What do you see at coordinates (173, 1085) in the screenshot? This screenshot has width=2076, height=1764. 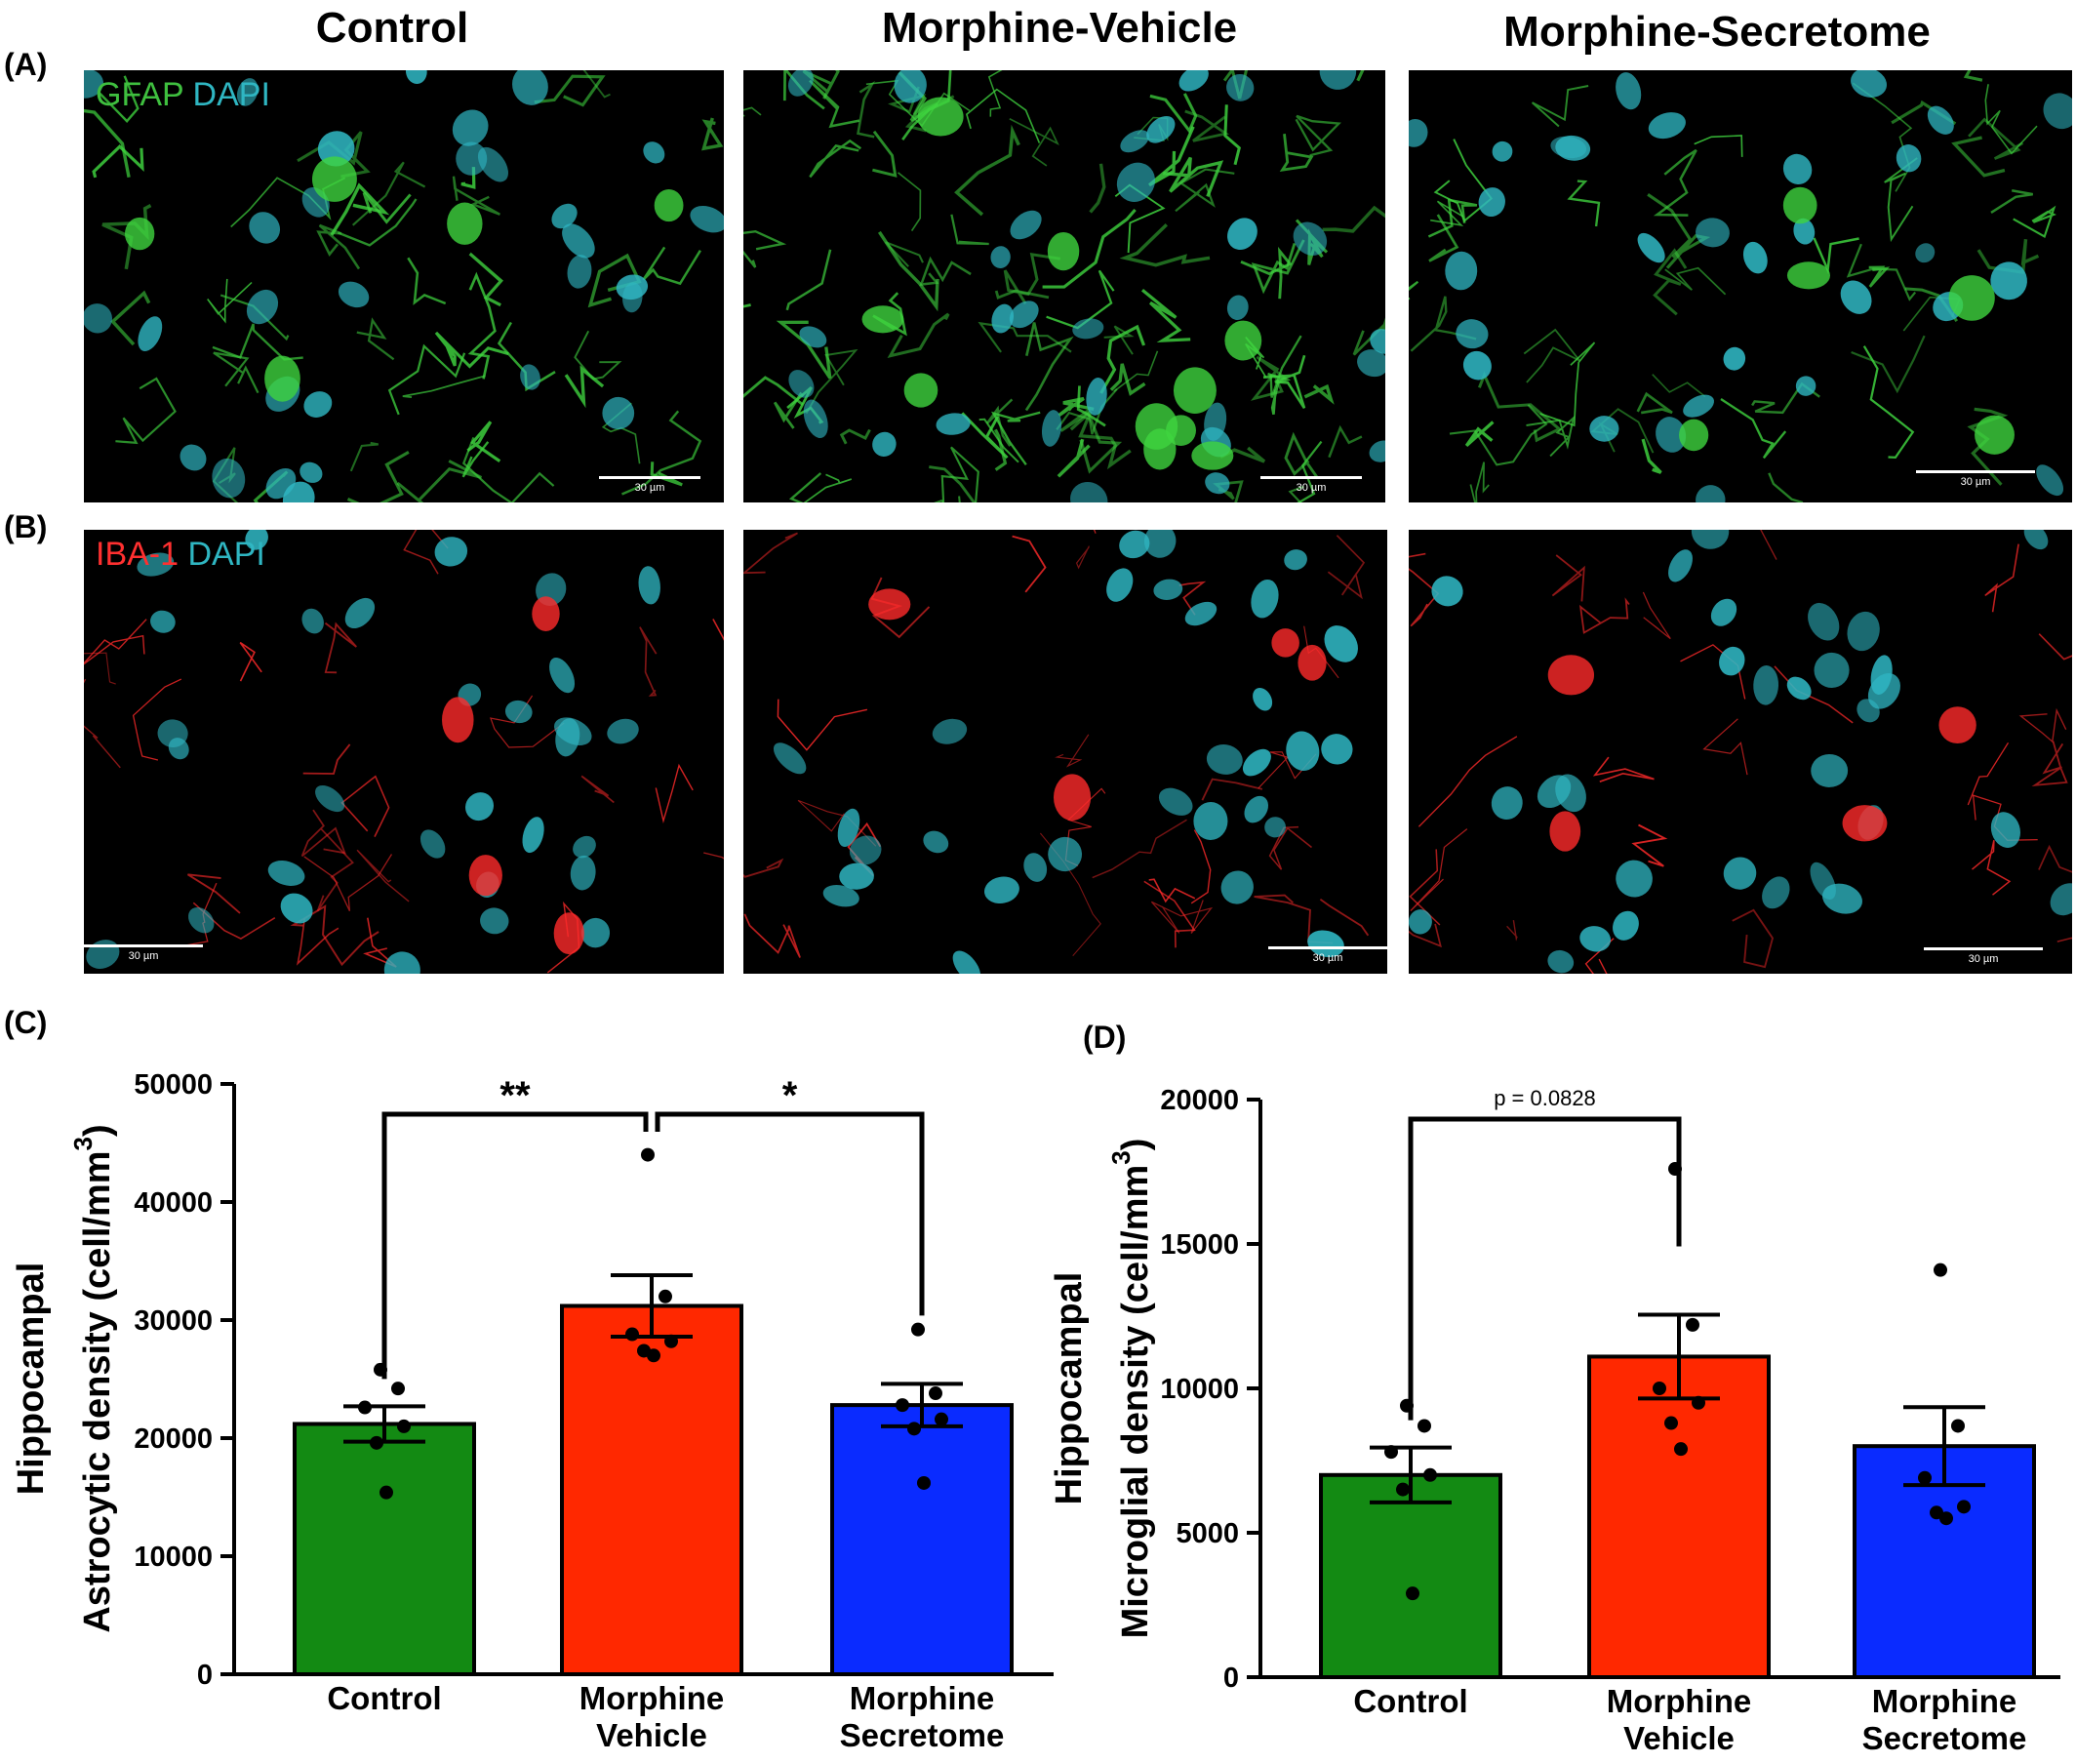 I see `y-tick-label: 50000` at bounding box center [173, 1085].